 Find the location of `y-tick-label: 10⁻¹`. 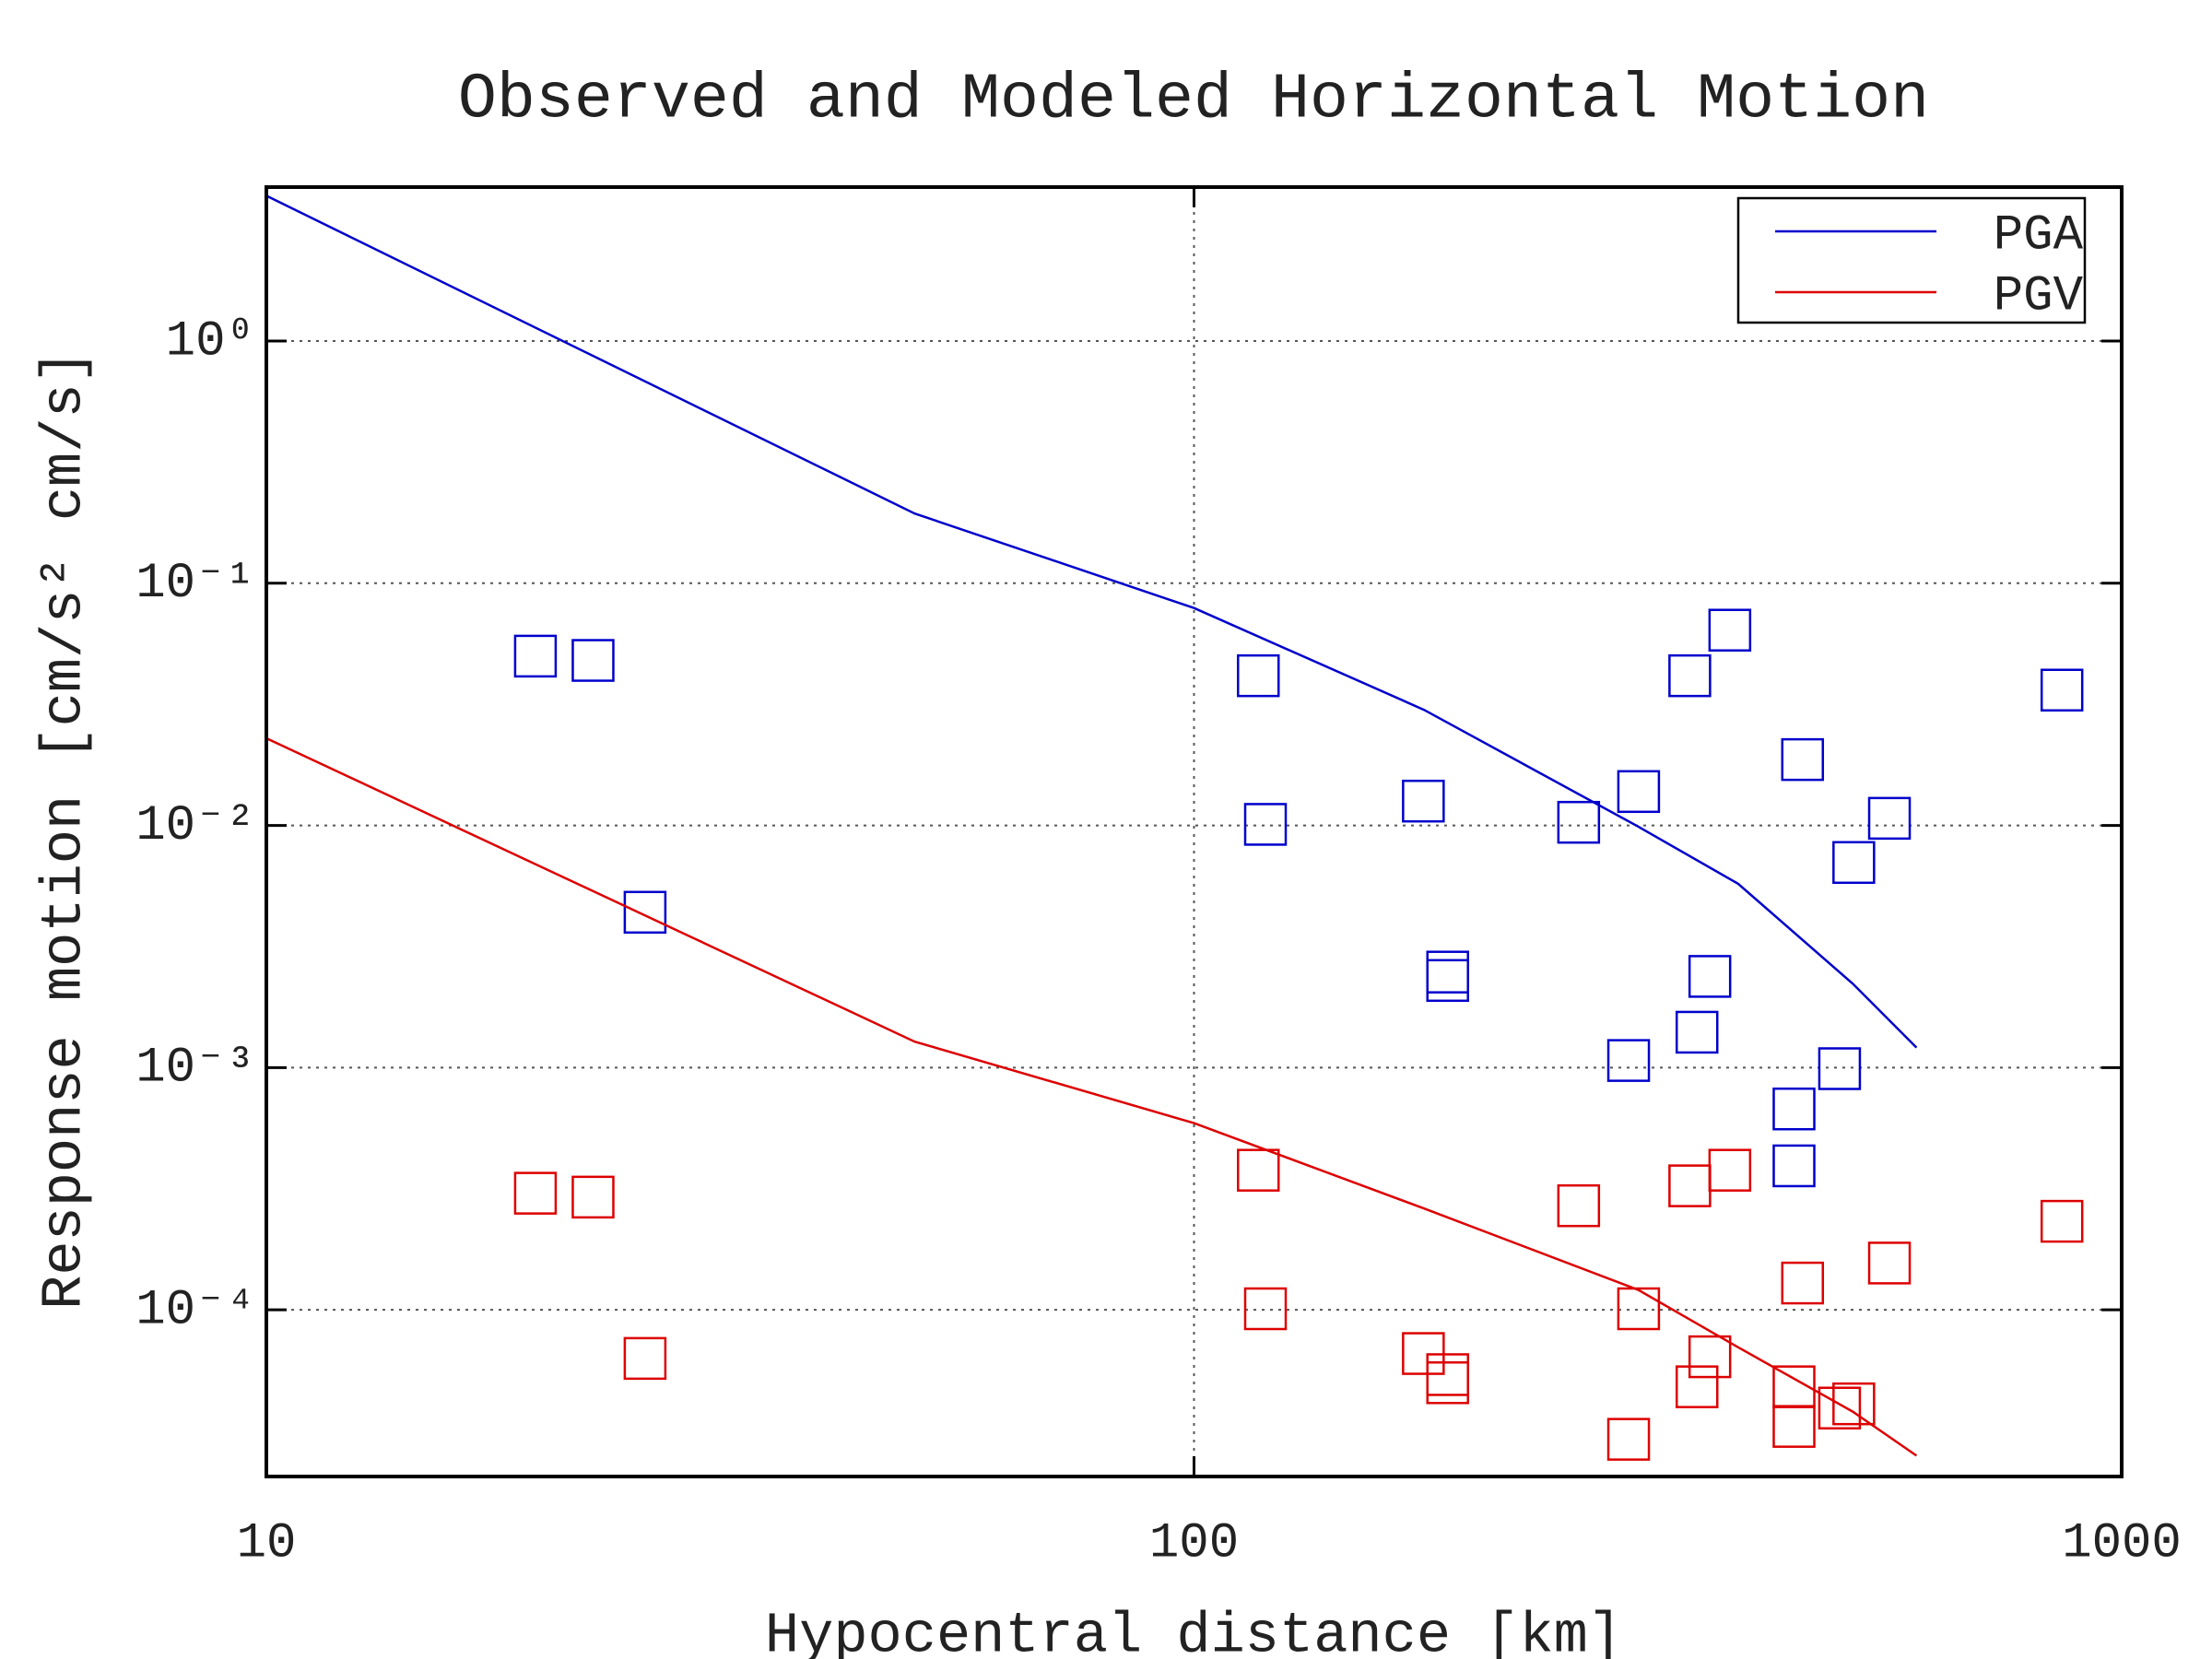

y-tick-label: 10⁻¹ is located at coordinates (195, 584).